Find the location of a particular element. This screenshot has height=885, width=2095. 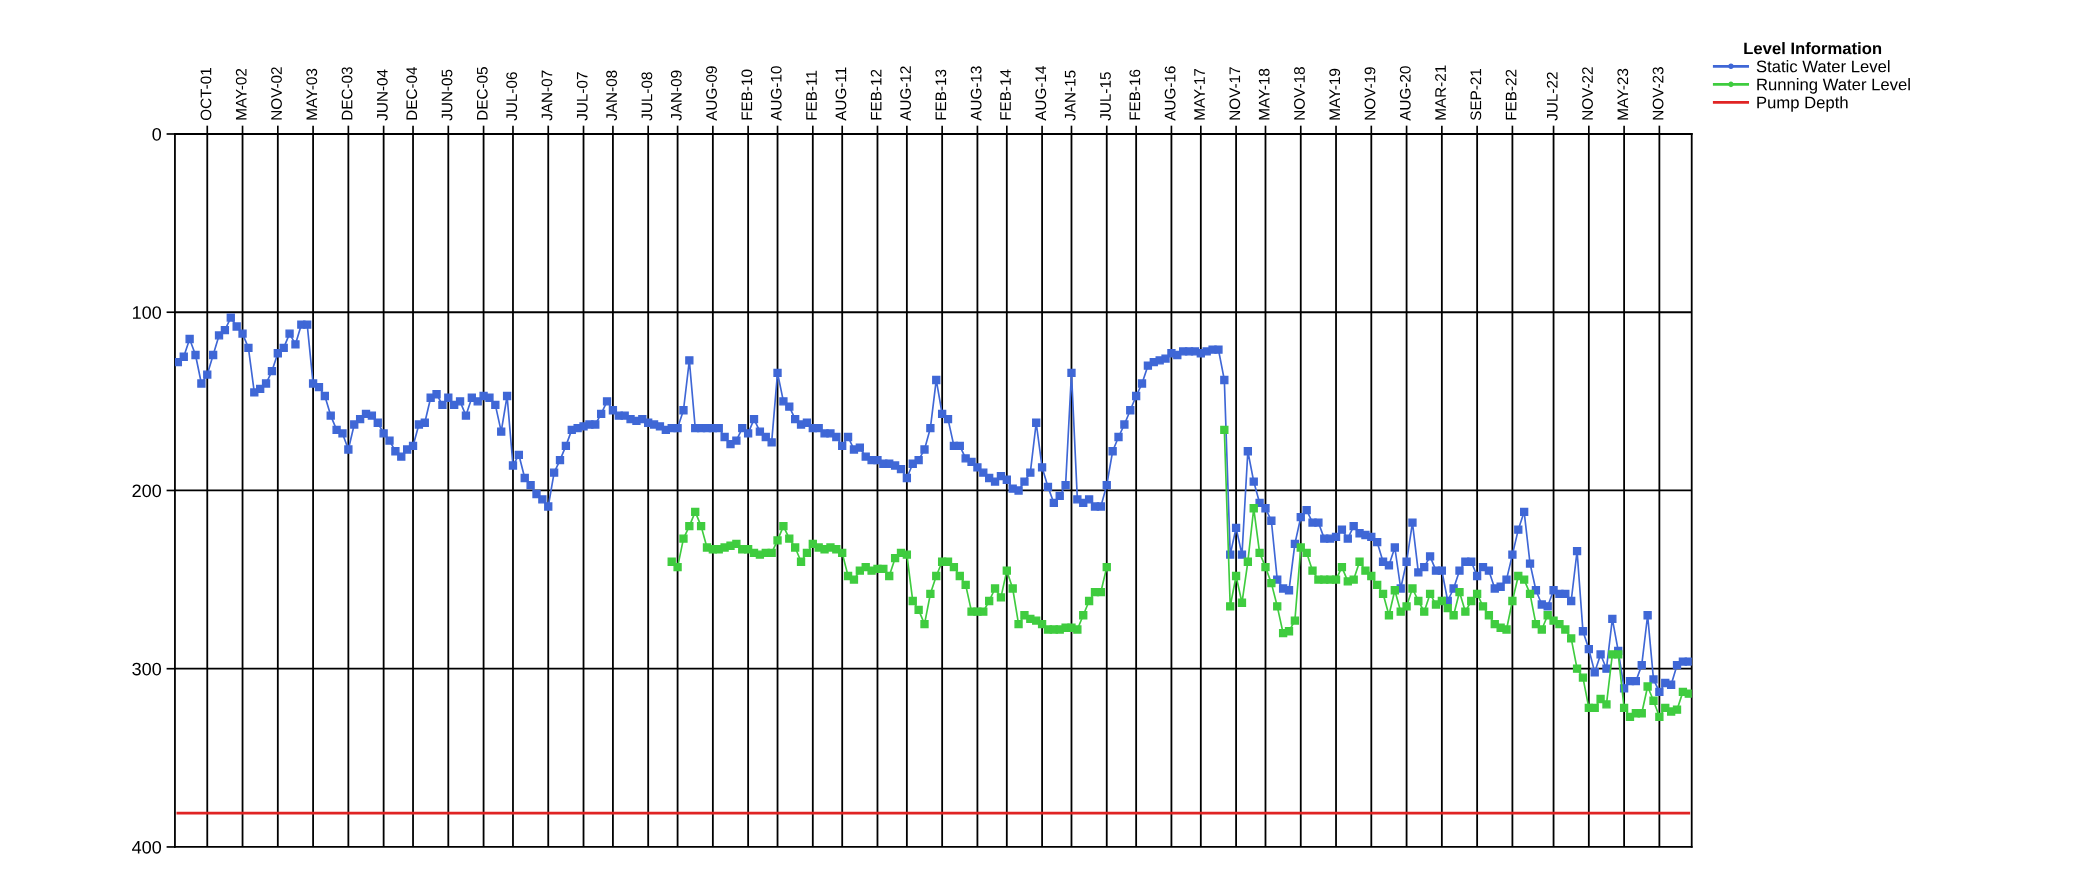

x-tick-label: AUG-12 is located at coordinates (905, 93).